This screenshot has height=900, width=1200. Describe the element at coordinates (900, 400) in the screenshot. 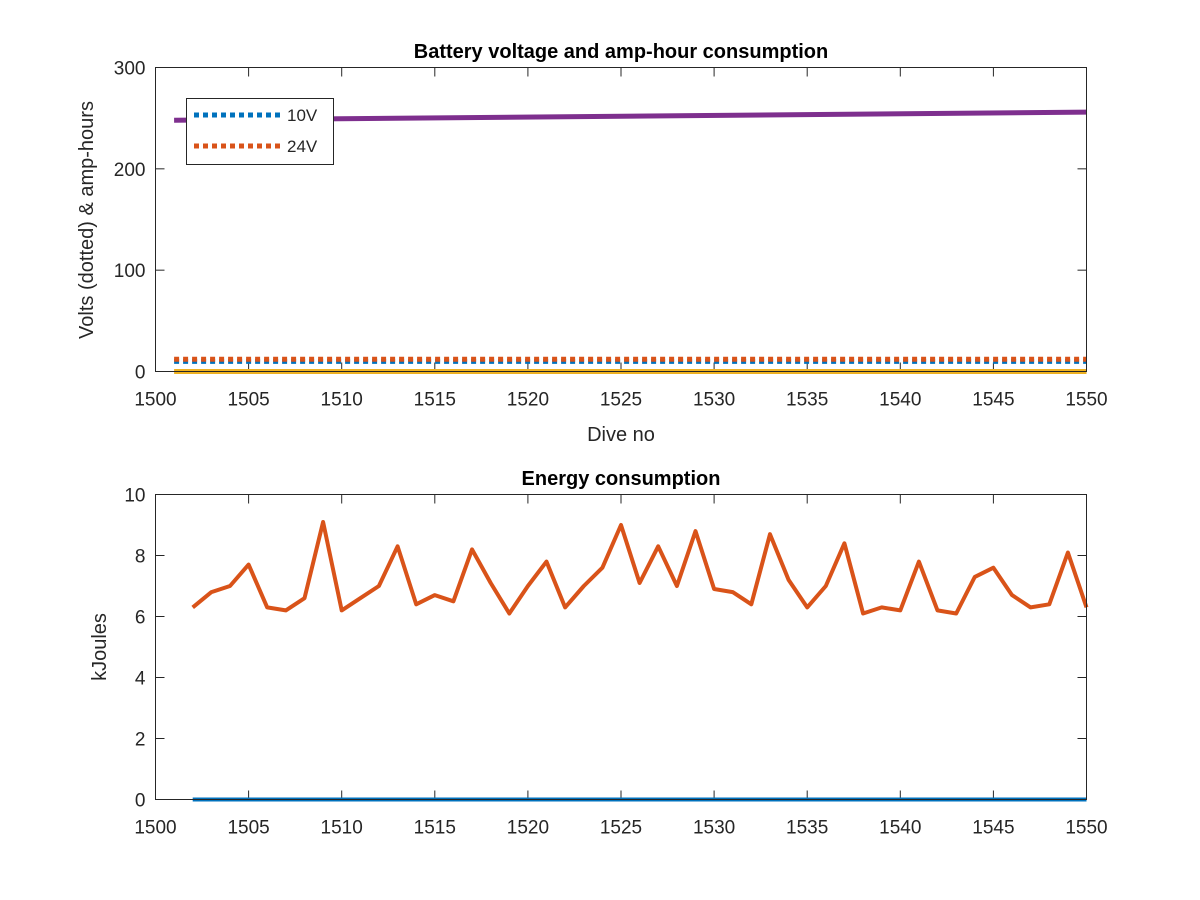

I see `voltage-x-tick-label: 1540` at that location.